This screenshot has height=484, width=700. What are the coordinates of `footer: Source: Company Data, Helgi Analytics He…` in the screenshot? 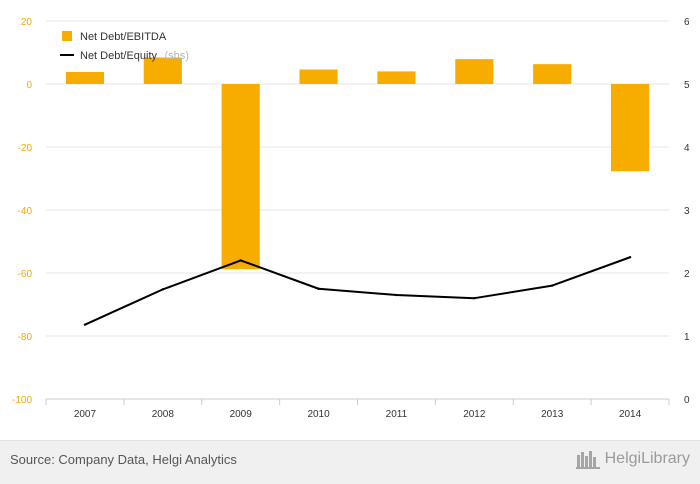 It's located at (350, 462).